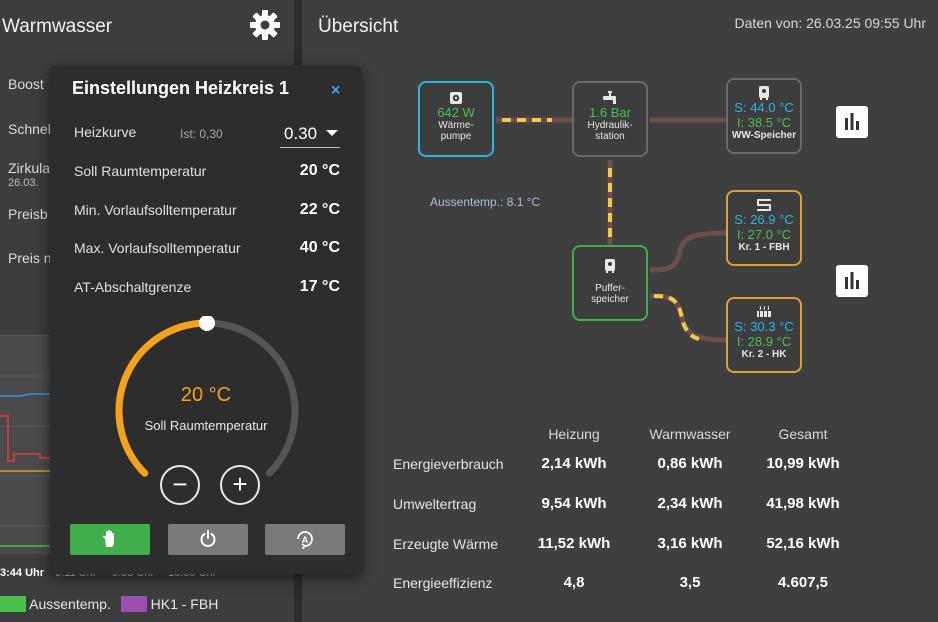 Image resolution: width=938 pixels, height=622 pixels. I want to click on node-pufferspeicher: Puffer- speicher, so click(610, 283).